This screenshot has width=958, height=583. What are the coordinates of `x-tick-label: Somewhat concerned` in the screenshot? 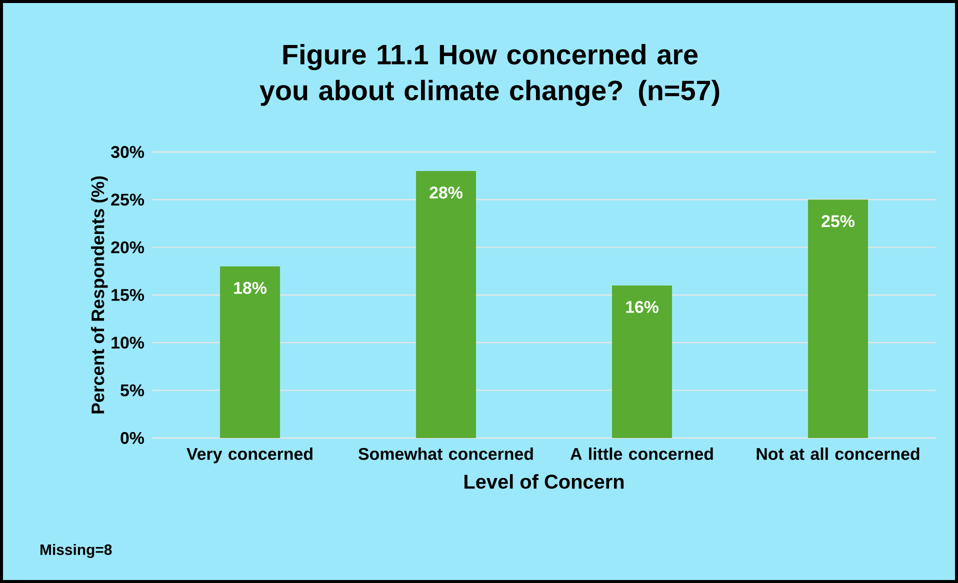 It's located at (445, 454).